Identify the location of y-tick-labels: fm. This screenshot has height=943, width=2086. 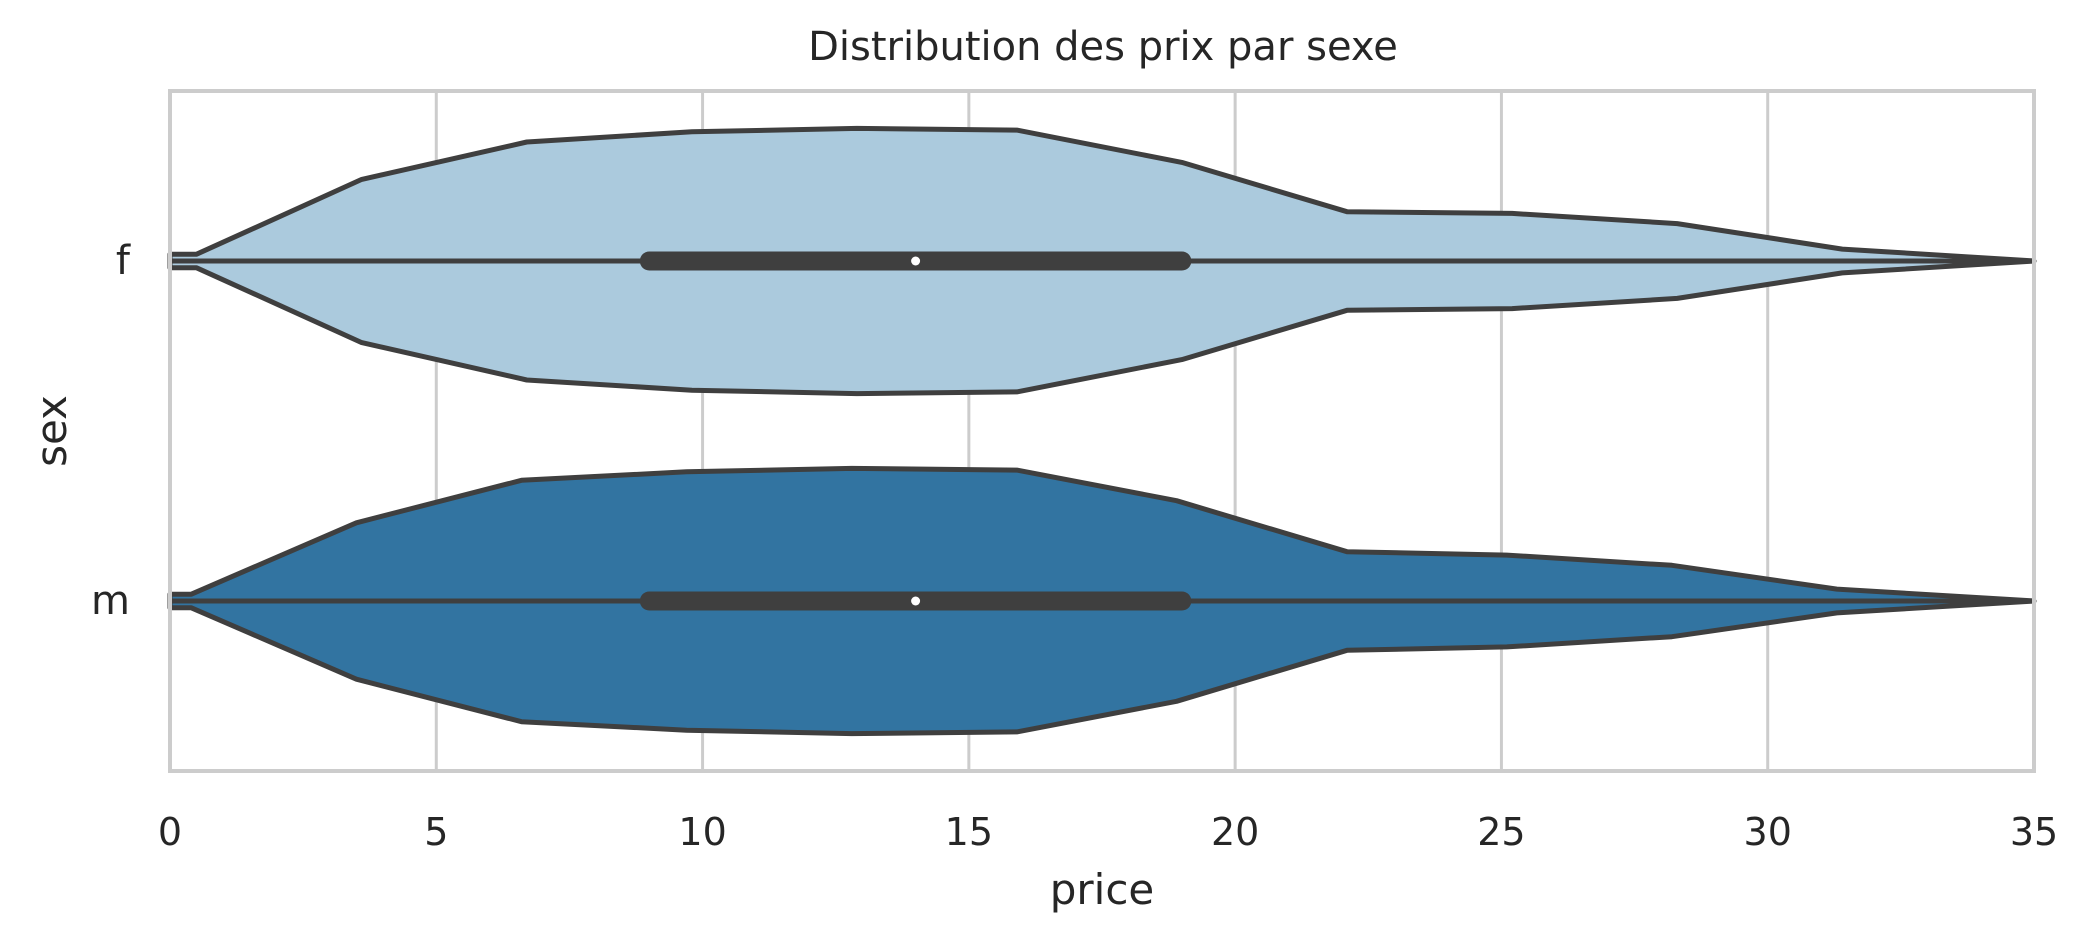
(111, 431).